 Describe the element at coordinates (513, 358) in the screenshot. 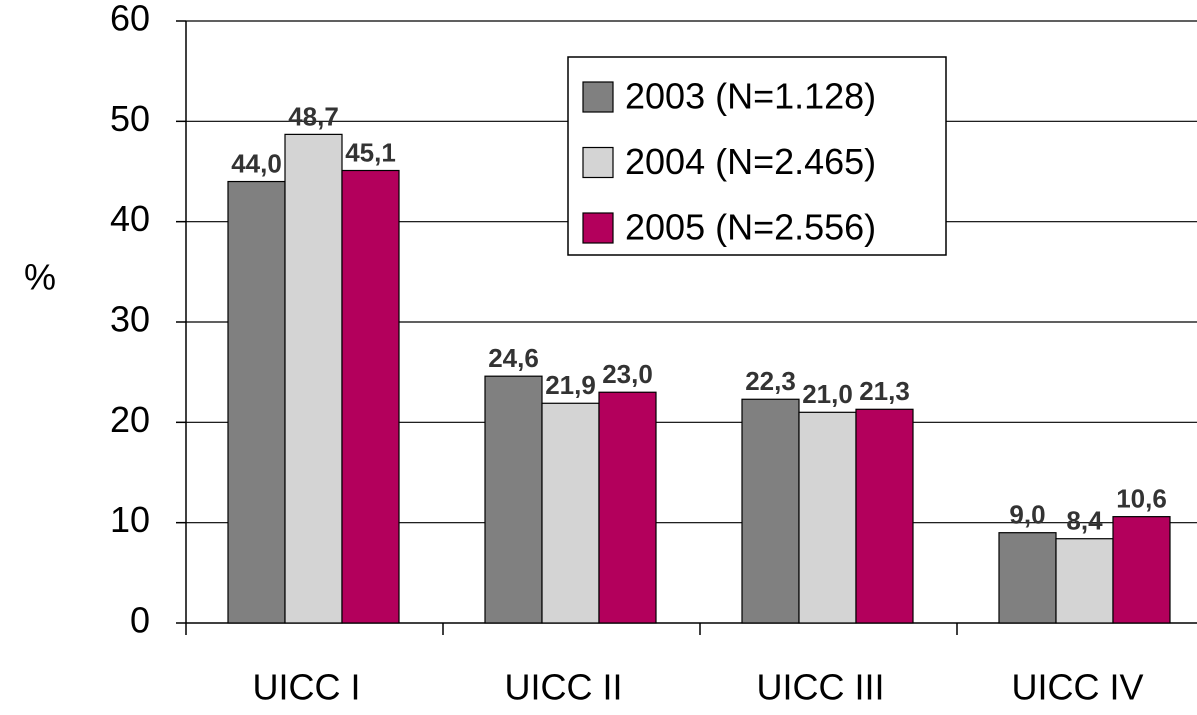

I see `value-label: 24,6` at that location.